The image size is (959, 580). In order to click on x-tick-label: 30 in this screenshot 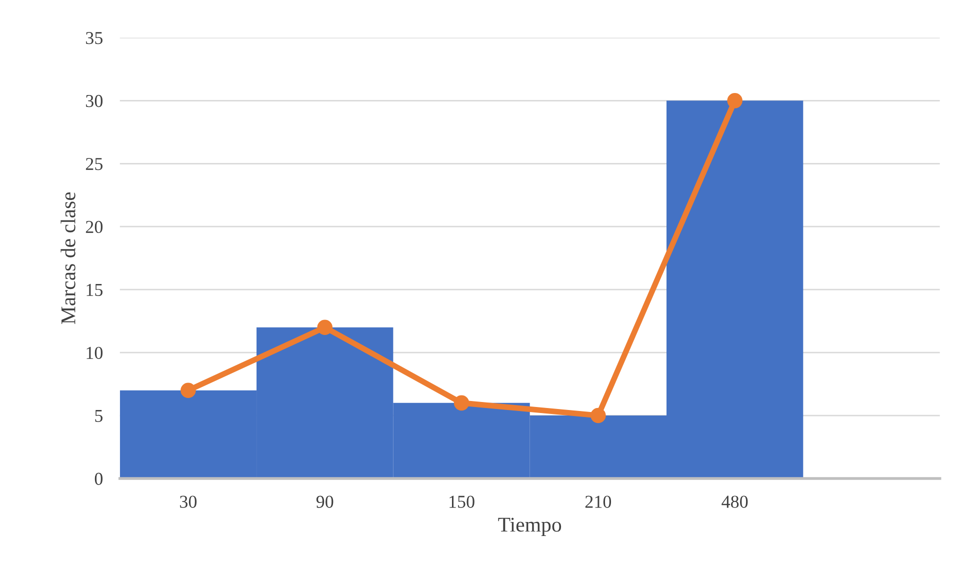, I will do `click(188, 502)`.